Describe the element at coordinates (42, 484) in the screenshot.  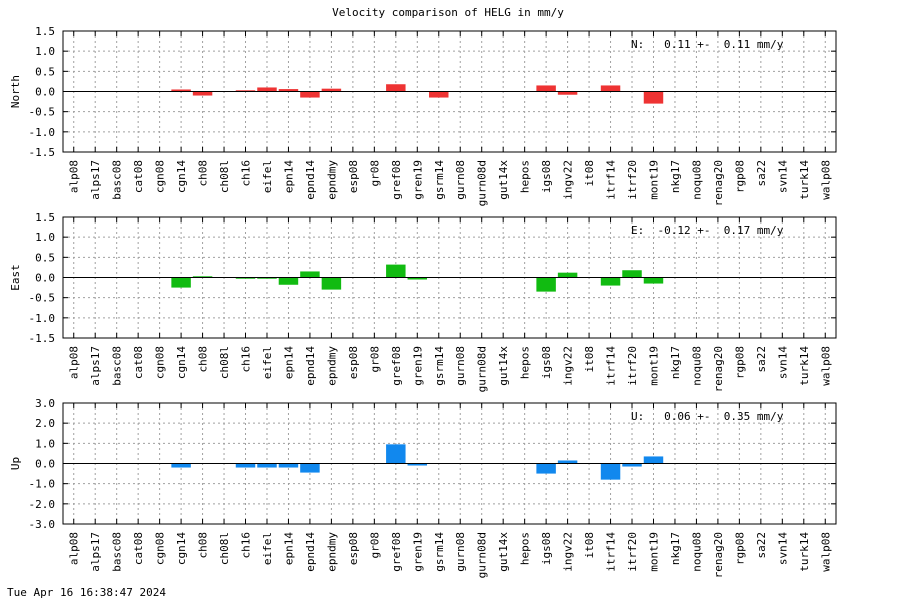
I see `y-tick-label: -1.0` at that location.